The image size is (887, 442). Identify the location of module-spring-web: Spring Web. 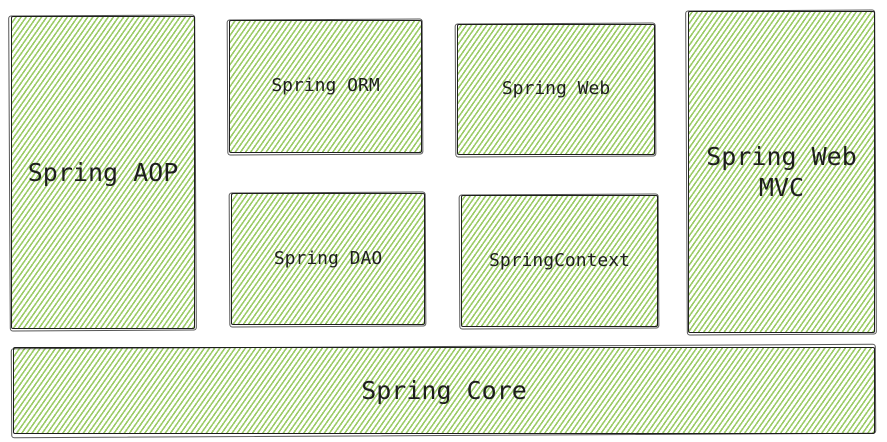
(556, 89).